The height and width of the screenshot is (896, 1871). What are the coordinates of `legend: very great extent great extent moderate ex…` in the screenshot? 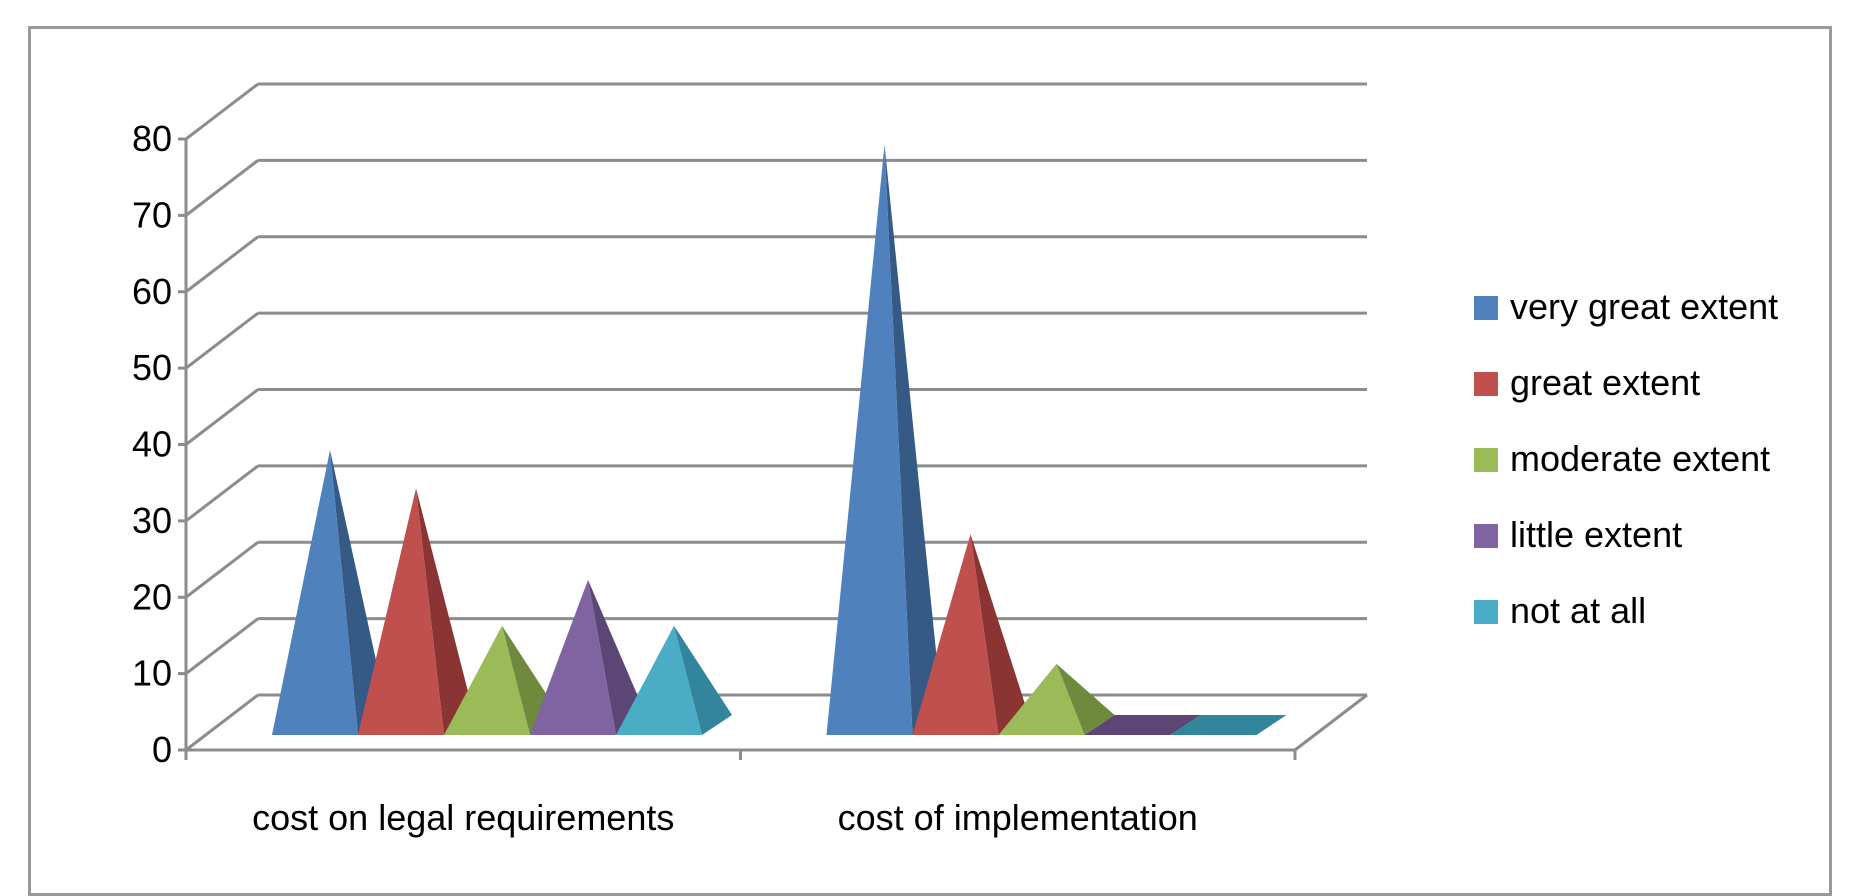 It's located at (1626, 458).